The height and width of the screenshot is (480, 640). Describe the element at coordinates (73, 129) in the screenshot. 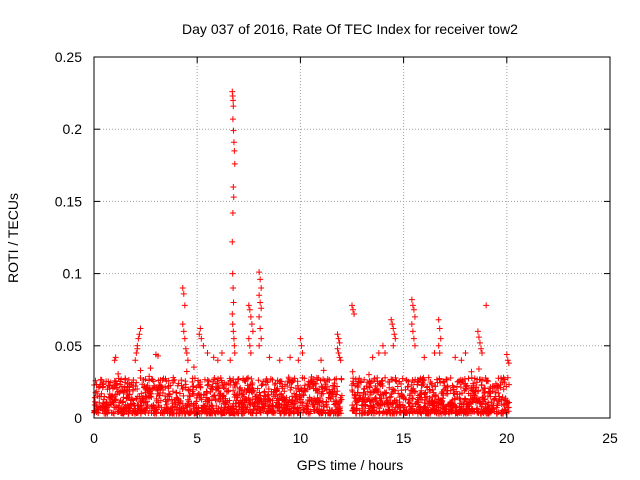

I see `y-tick-label: 0.2` at that location.